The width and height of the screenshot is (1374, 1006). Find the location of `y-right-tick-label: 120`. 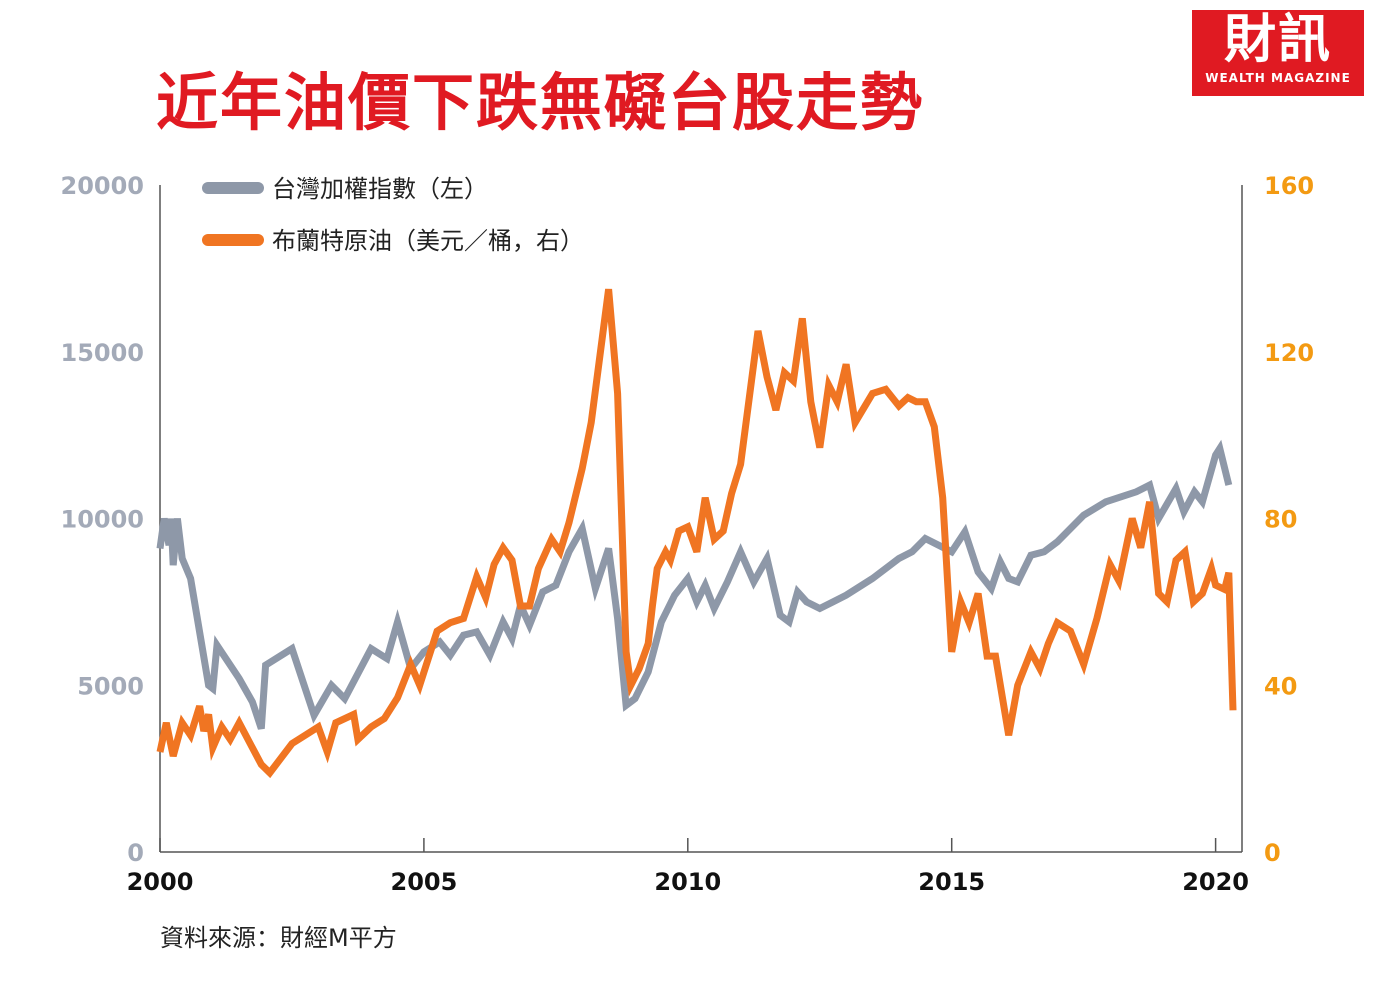

y-right-tick-label: 120 is located at coordinates (1289, 353).